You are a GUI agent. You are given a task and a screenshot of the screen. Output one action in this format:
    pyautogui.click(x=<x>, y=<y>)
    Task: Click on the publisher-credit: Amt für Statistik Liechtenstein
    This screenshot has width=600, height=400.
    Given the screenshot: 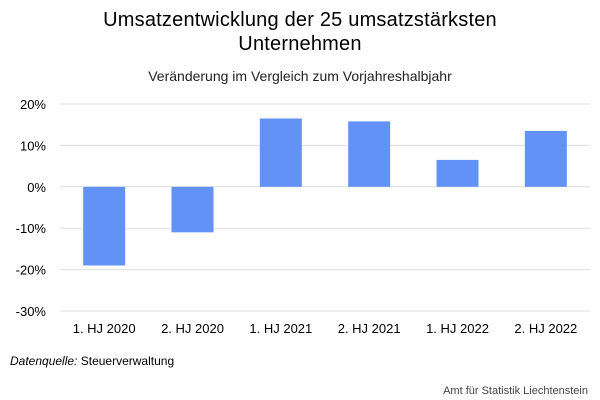 What is the action you would take?
    pyautogui.click(x=515, y=391)
    